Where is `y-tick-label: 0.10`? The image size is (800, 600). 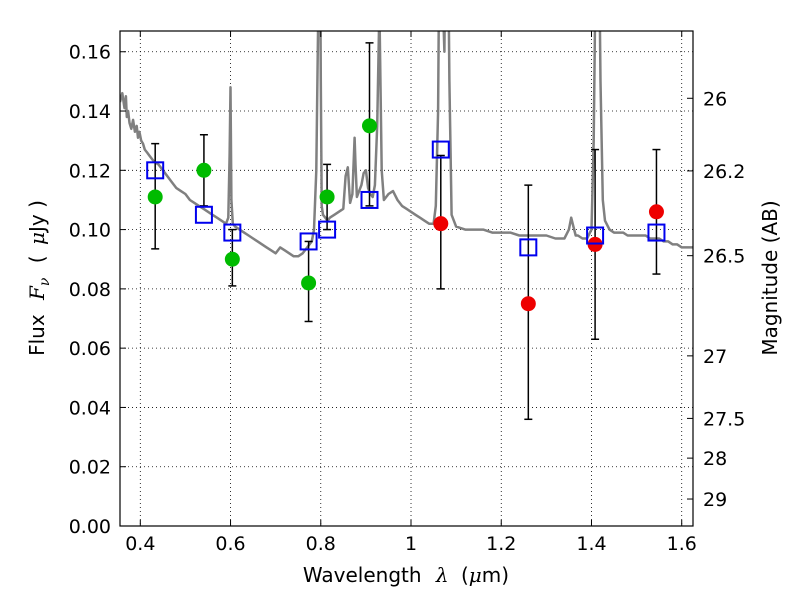
y-tick-label: 0.10 is located at coordinates (90, 231).